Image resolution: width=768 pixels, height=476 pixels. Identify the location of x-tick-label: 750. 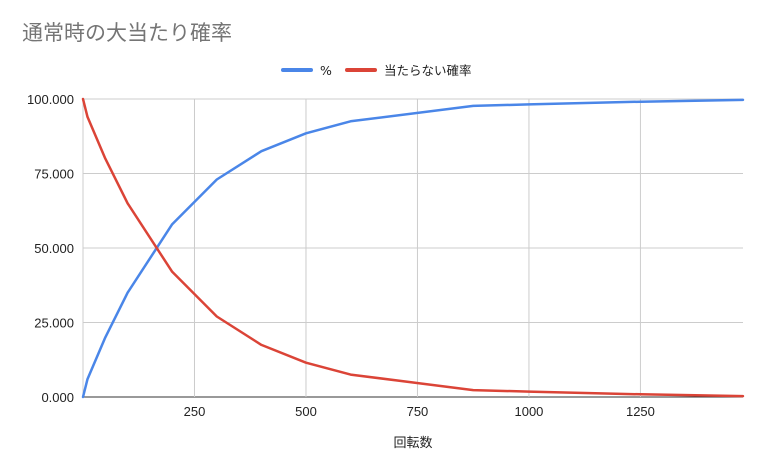
(418, 411).